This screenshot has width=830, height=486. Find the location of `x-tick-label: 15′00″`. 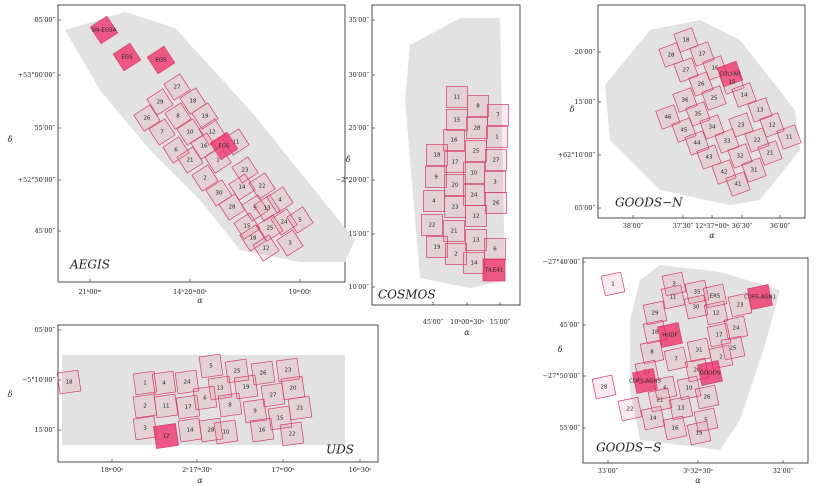

x-tick-label: 15′00″ is located at coordinates (500, 322).